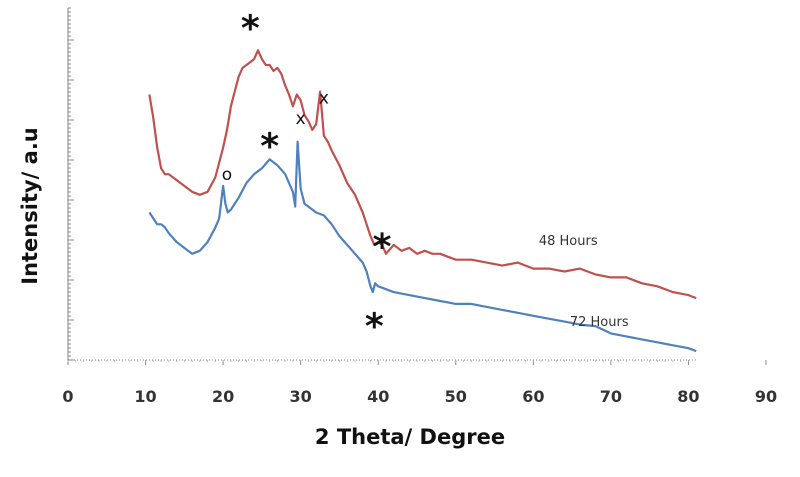 The image size is (800, 477). I want to click on x-tick-label: 80, so click(688, 396).